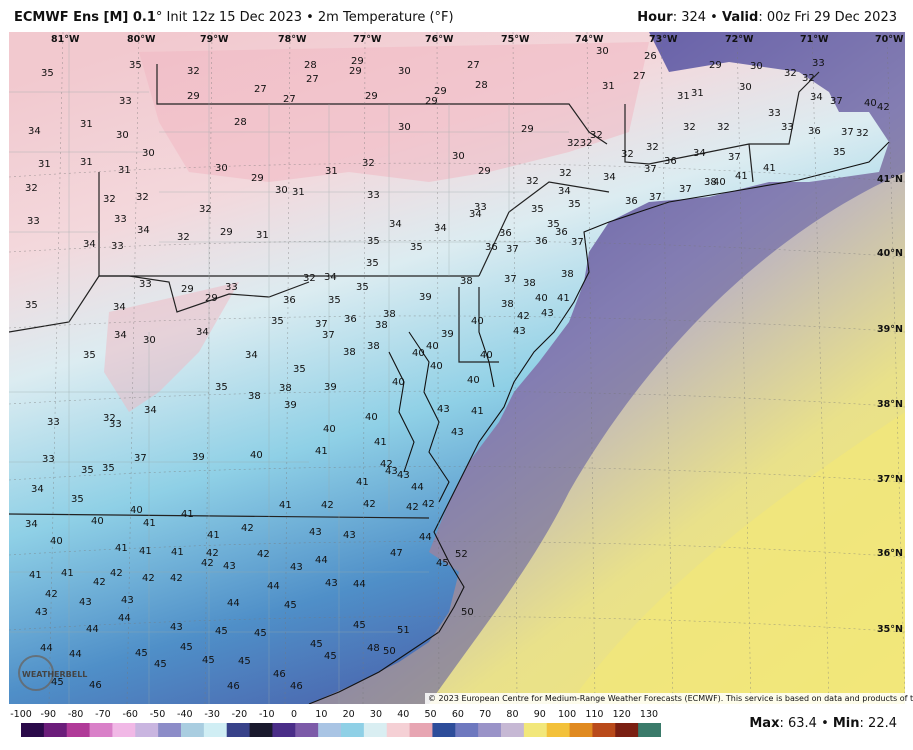 Image resolution: width=913 pixels, height=750 pixels. I want to click on temperature-label: 32, so click(596, 135).